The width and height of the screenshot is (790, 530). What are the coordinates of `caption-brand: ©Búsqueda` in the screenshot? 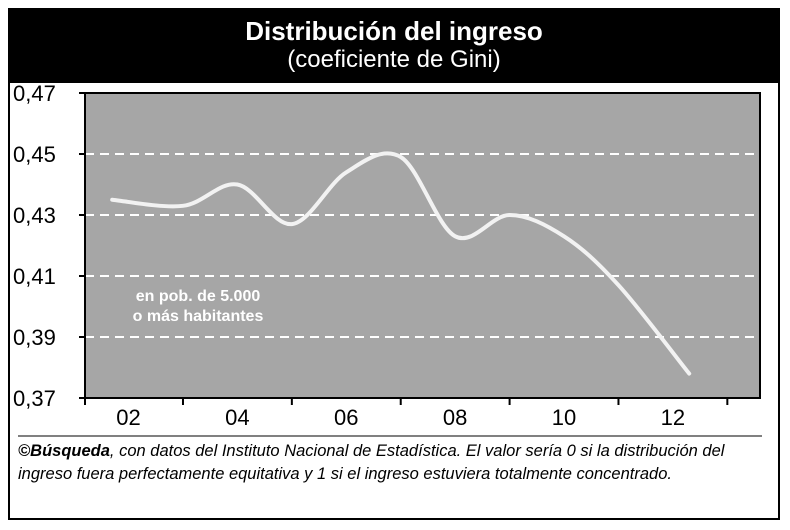 It's located at (64, 451).